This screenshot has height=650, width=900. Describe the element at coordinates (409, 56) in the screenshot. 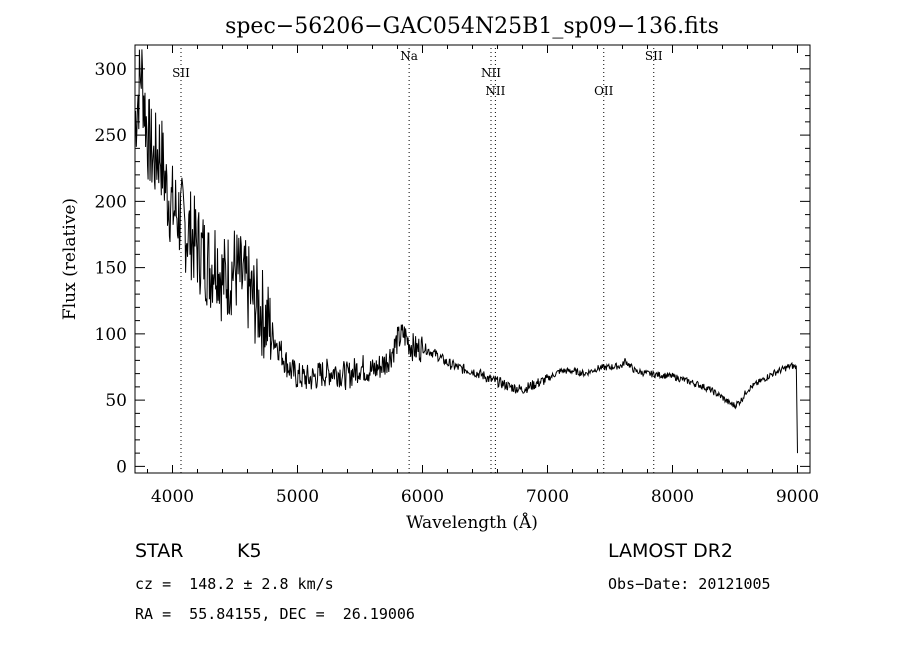

I see `spectral-line-label: Na` at that location.